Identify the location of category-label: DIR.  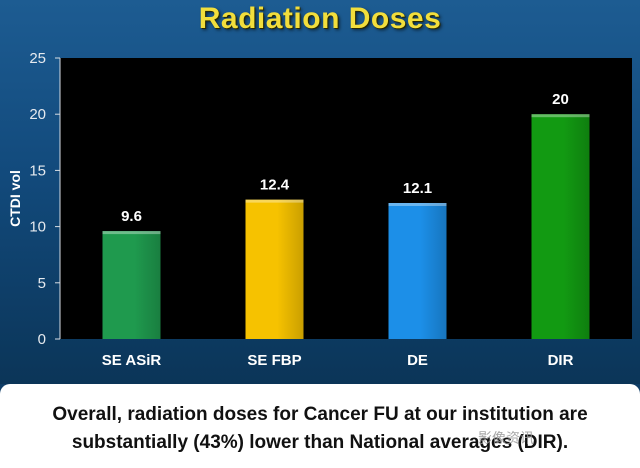
(561, 360).